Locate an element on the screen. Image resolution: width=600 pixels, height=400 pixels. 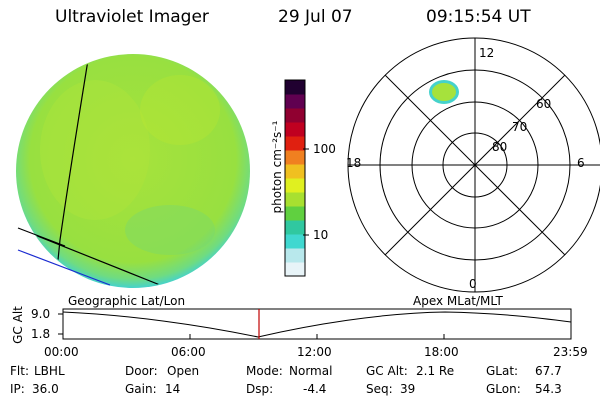
mlt-label-0: 0 is located at coordinates (473, 284).